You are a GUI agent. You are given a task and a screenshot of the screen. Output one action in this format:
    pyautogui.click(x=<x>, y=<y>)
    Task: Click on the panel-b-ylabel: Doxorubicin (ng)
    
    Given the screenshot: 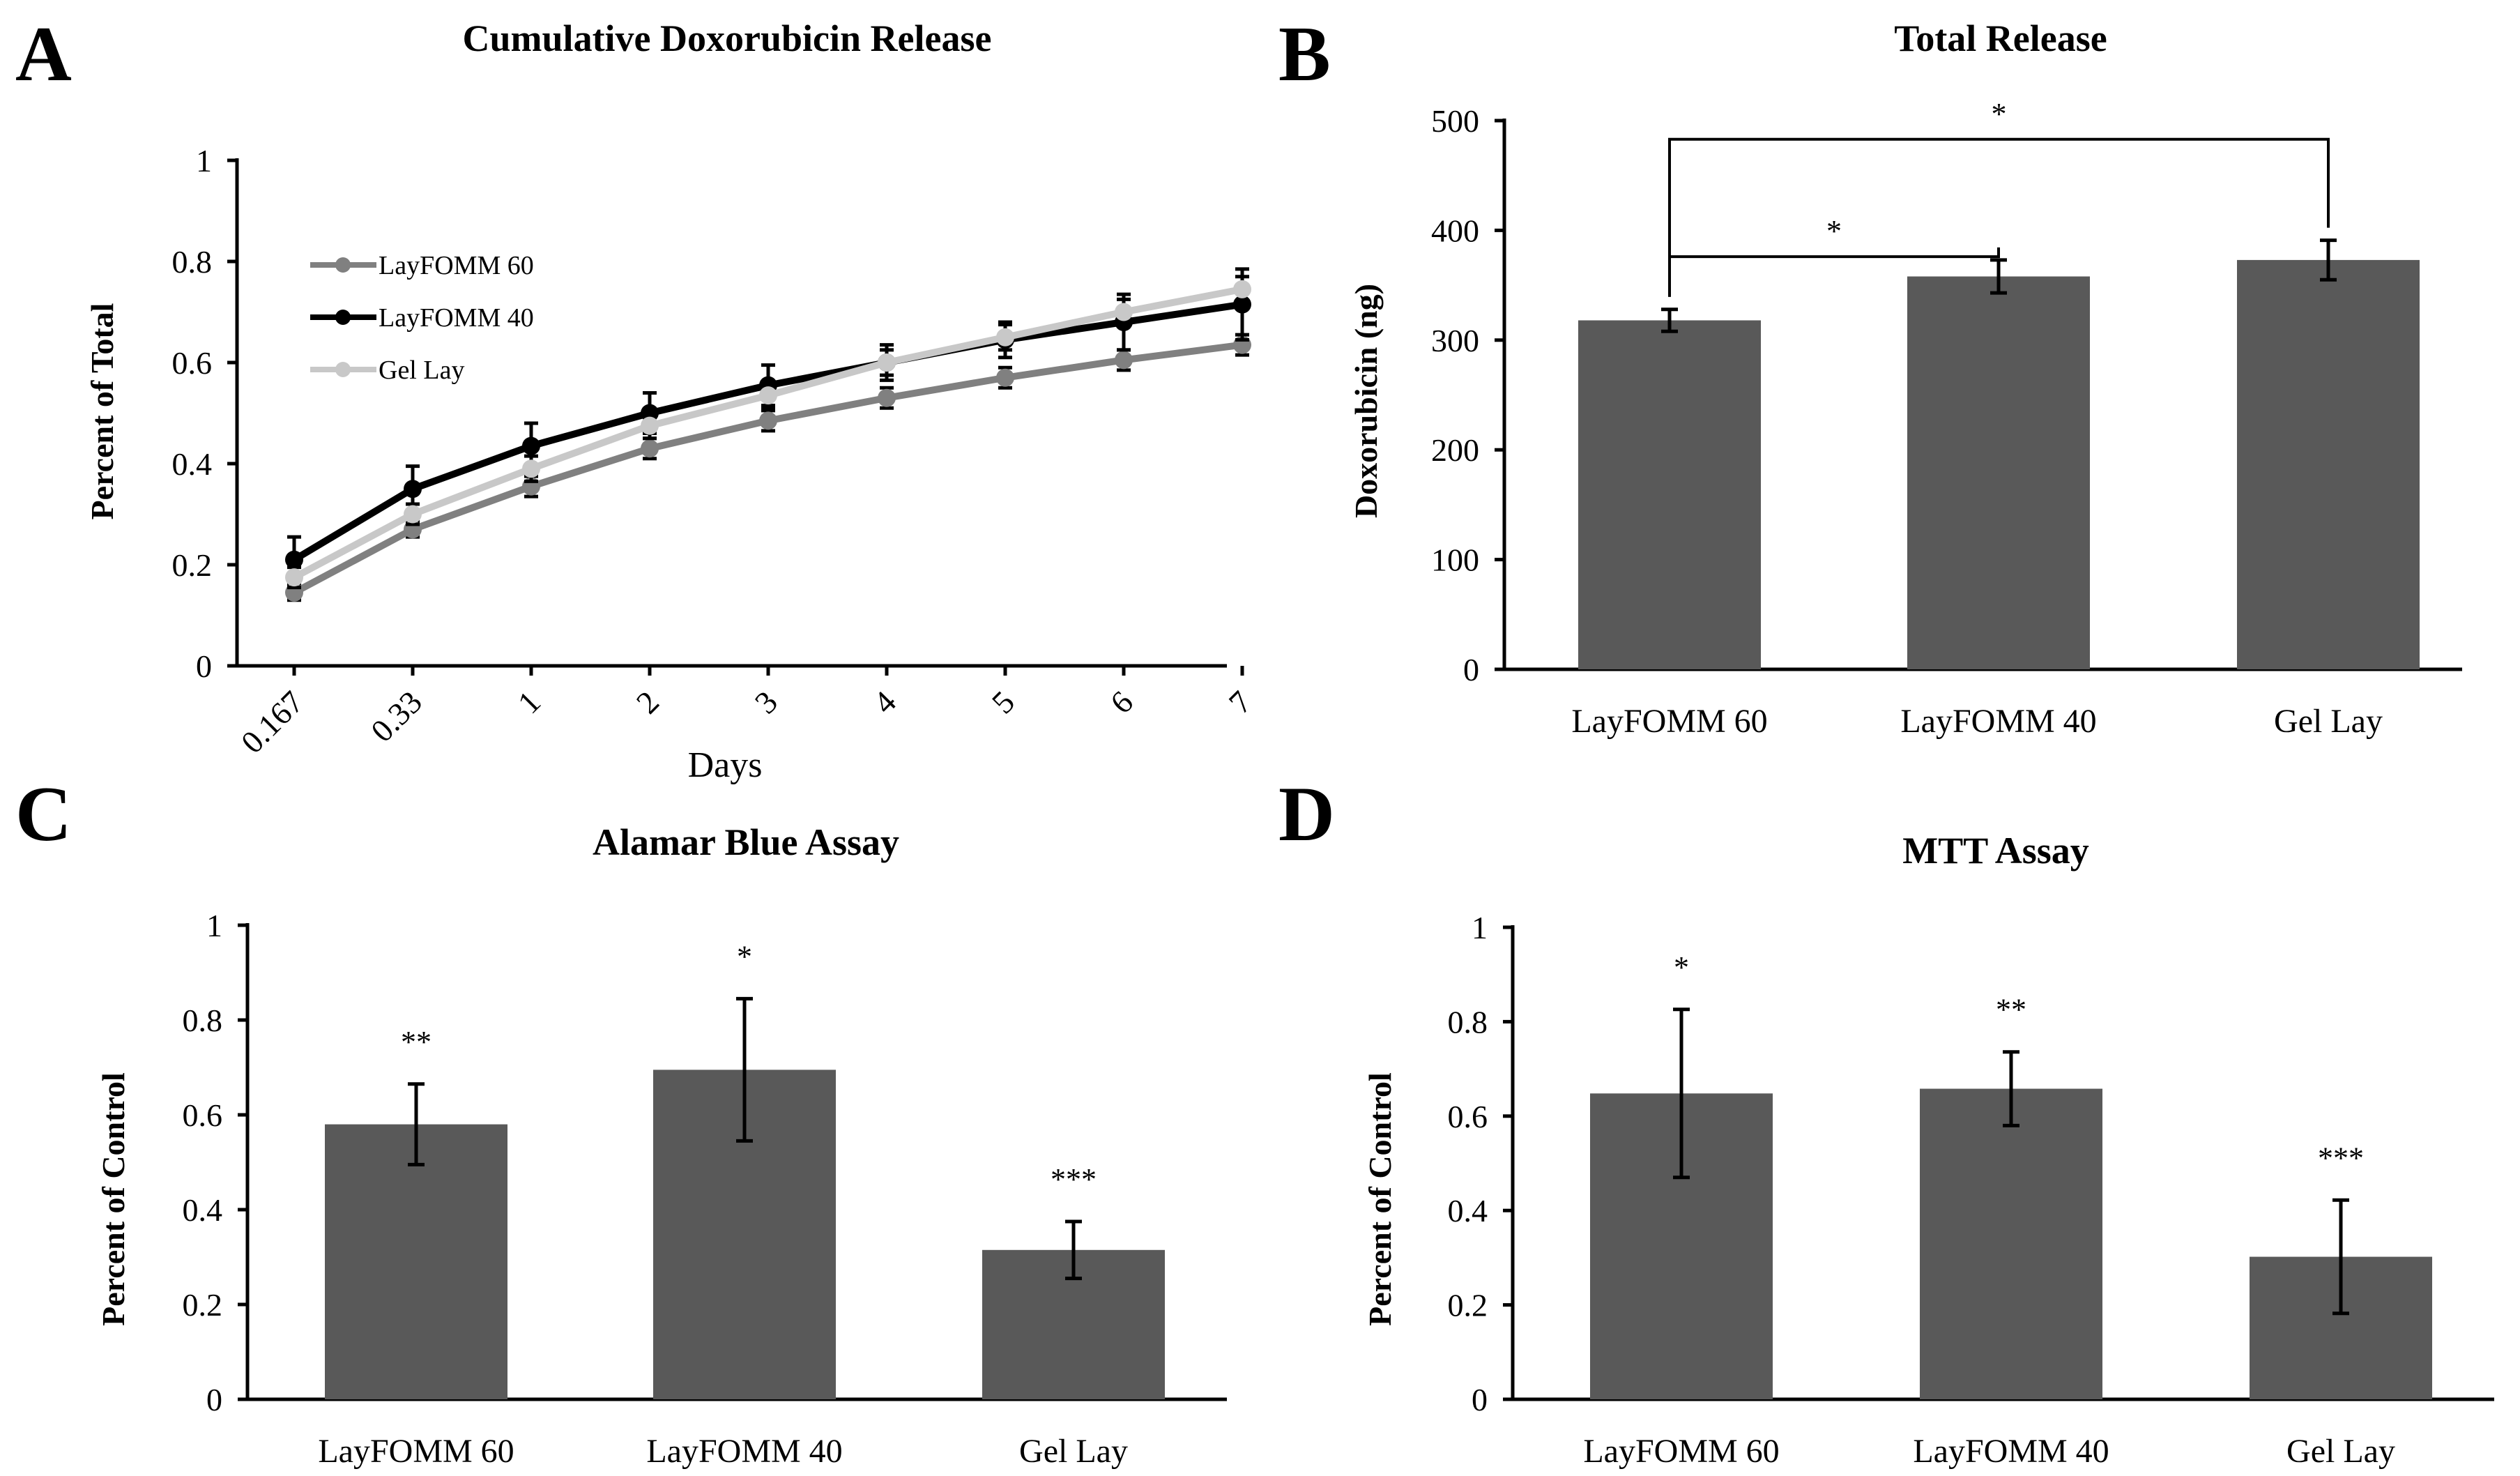 What is the action you would take?
    pyautogui.click(x=1366, y=401)
    